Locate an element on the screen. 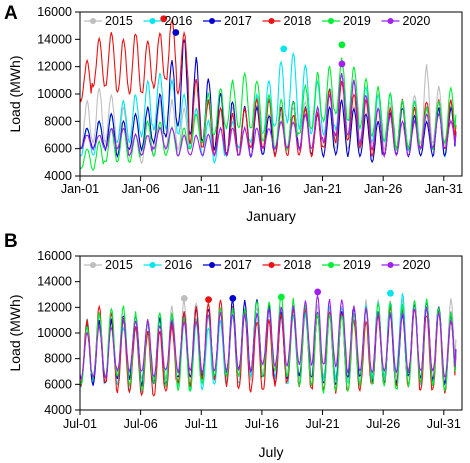 This screenshot has width=470, height=463. x-tick-label: Jan-11 is located at coordinates (201, 189).